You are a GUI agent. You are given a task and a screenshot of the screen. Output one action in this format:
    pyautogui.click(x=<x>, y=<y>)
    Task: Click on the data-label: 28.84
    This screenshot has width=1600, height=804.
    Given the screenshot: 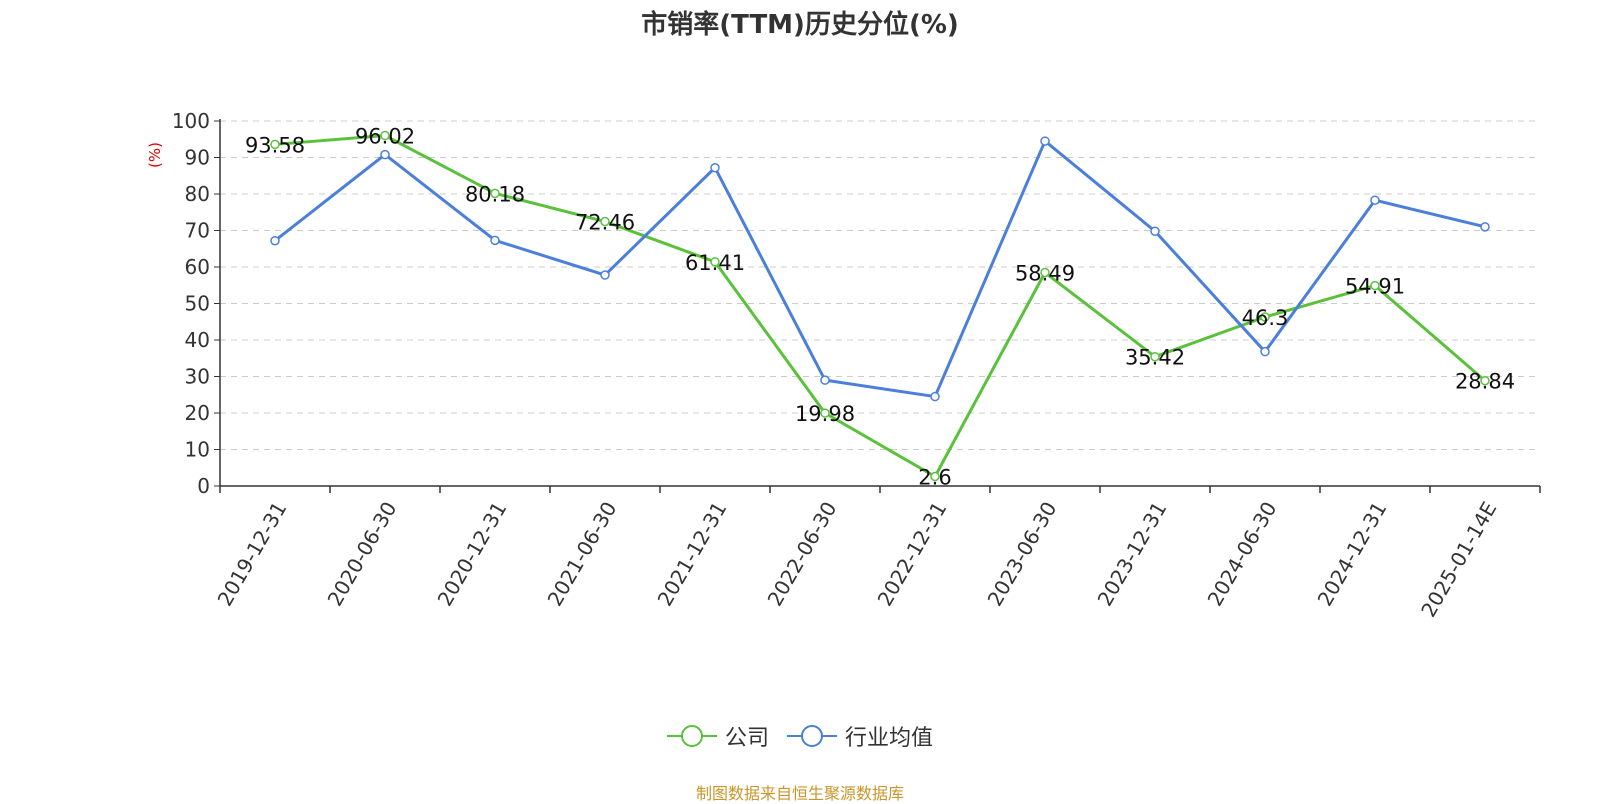 What is the action you would take?
    pyautogui.click(x=1485, y=382)
    